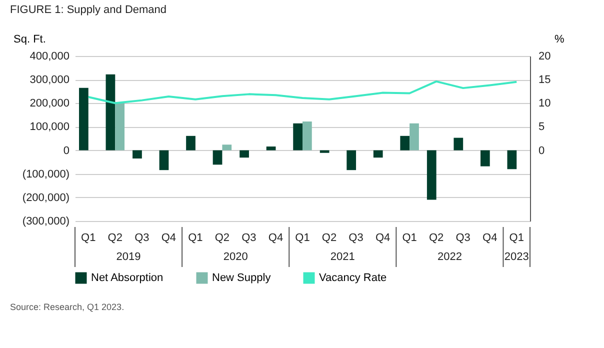 This screenshot has width=604, height=348. What do you see at coordinates (559, 40) in the screenshot?
I see `y2-axis-title: %` at bounding box center [559, 40].